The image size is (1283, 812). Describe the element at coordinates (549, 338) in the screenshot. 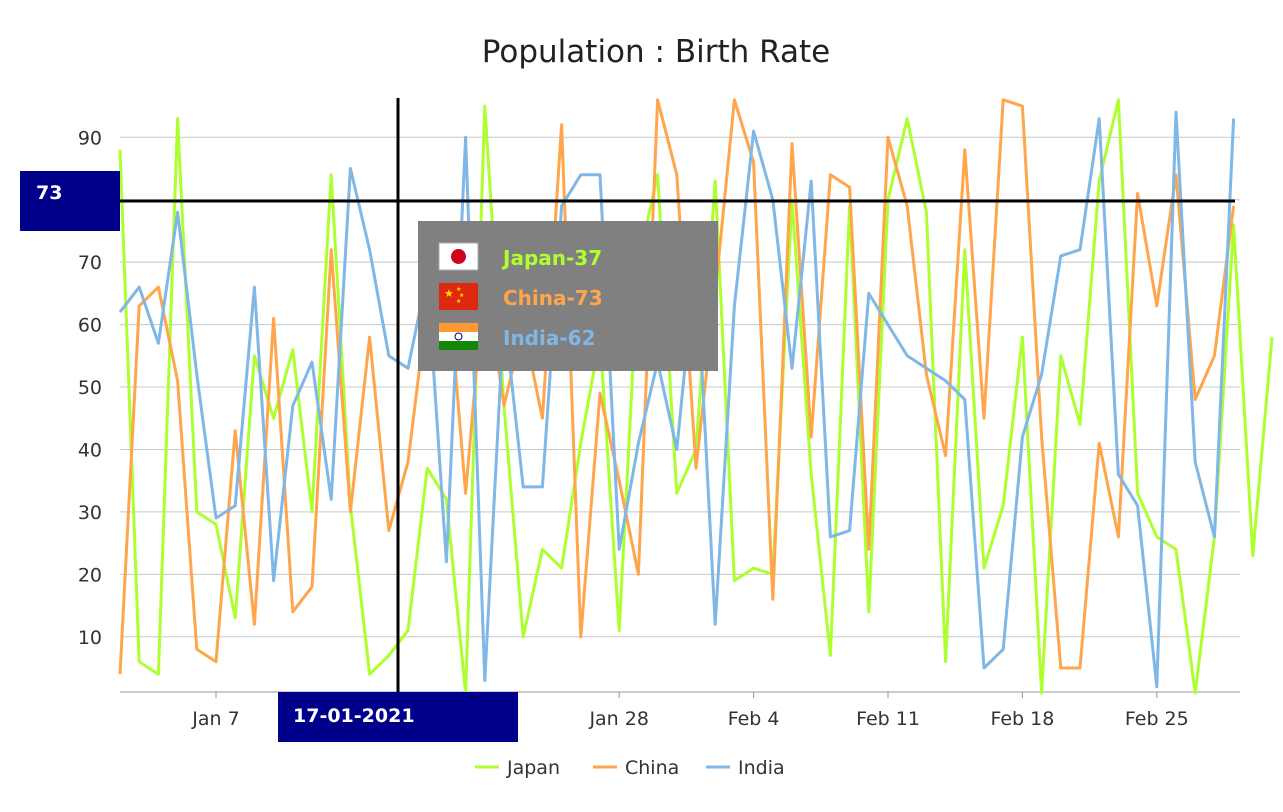

I see `tooltip-india-label: India-62` at that location.